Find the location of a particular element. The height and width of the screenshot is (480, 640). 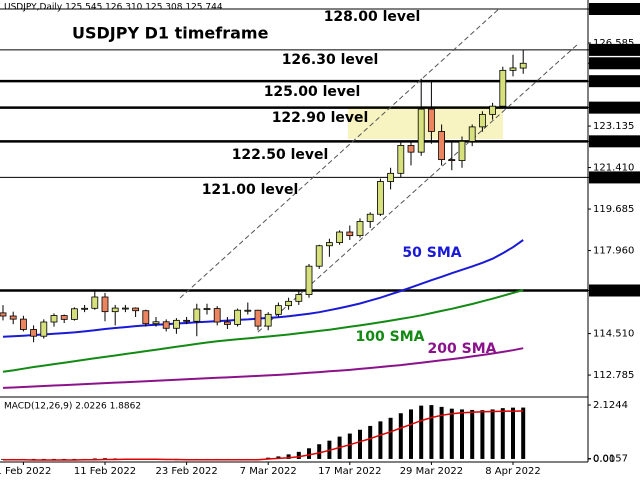

y-tick-label: 119.685 is located at coordinates (613, 209).